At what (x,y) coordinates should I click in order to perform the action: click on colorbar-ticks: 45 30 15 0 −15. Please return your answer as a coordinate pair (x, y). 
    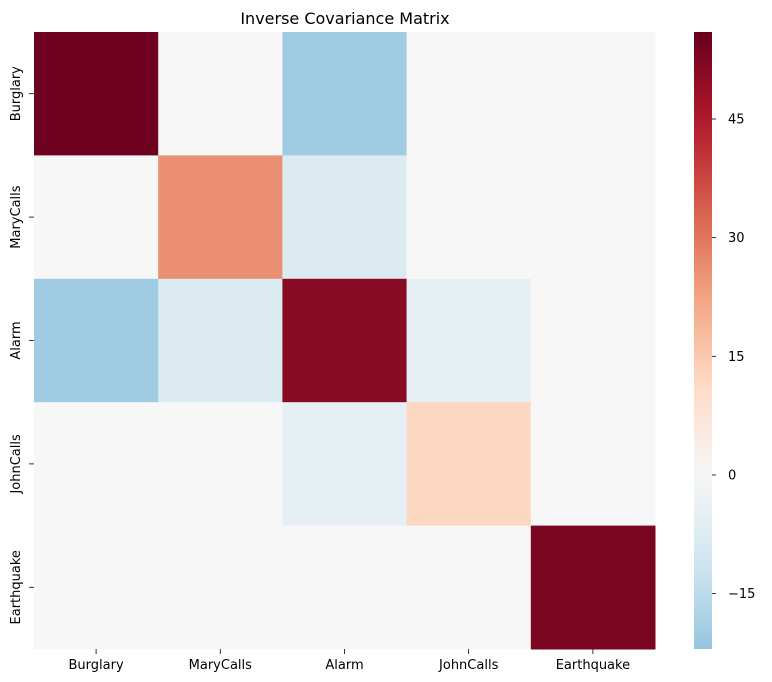
    Looking at the image, I should click on (733, 357).